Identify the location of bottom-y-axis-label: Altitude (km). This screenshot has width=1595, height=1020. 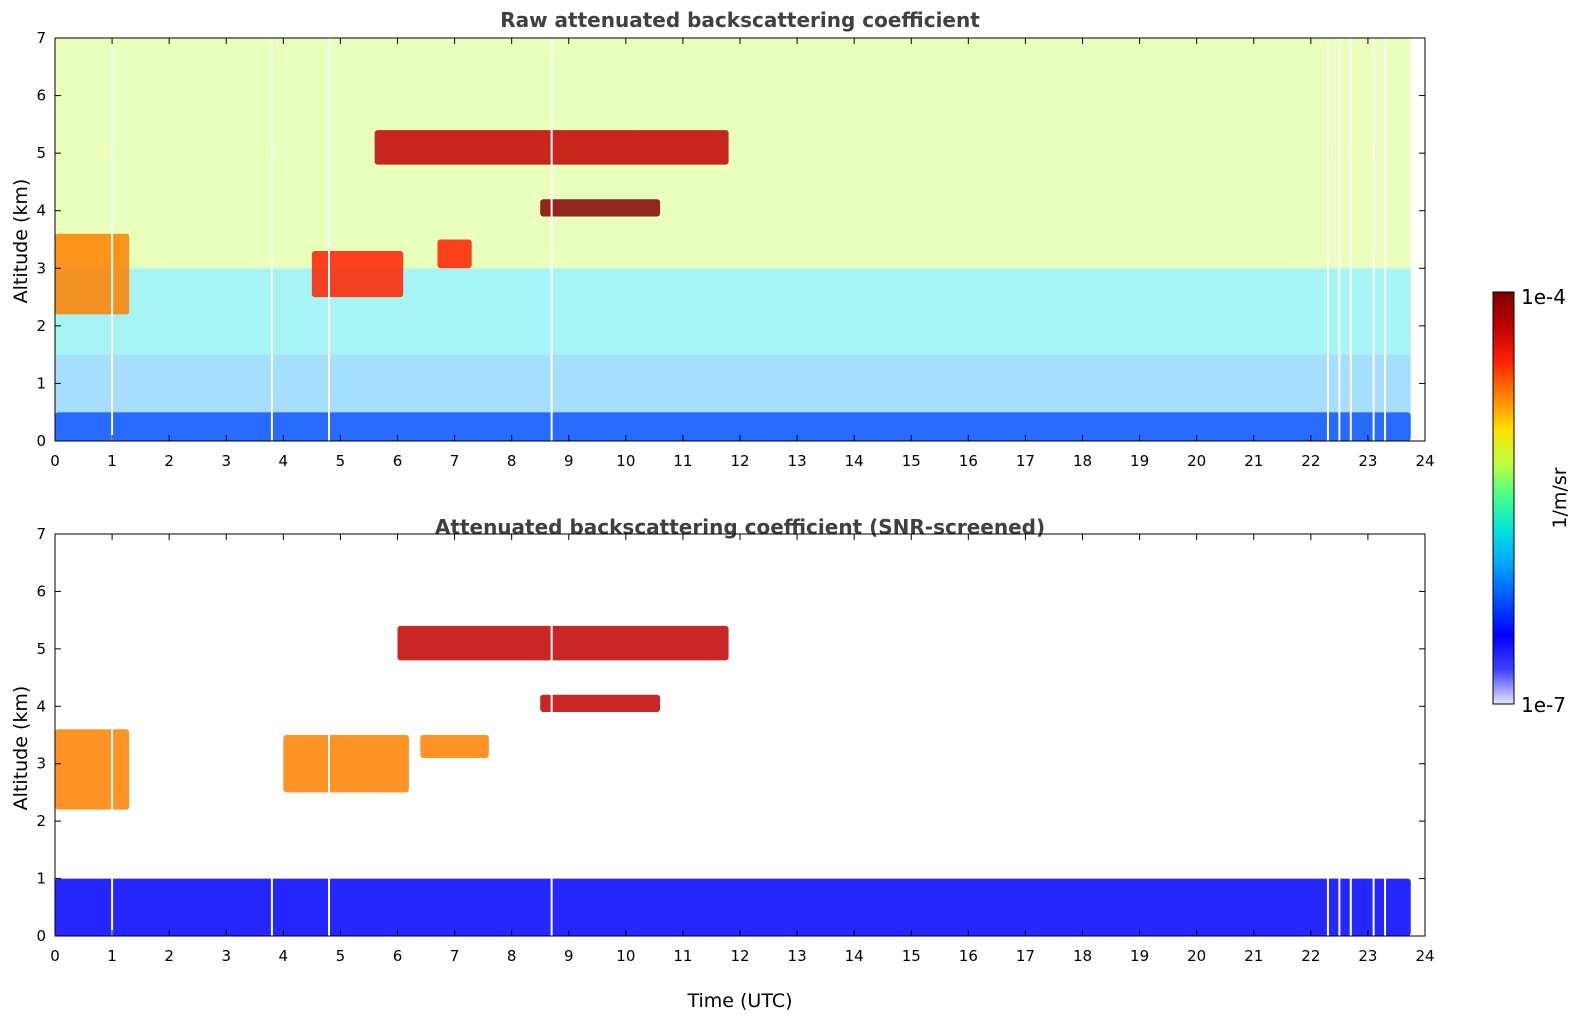
(21, 748).